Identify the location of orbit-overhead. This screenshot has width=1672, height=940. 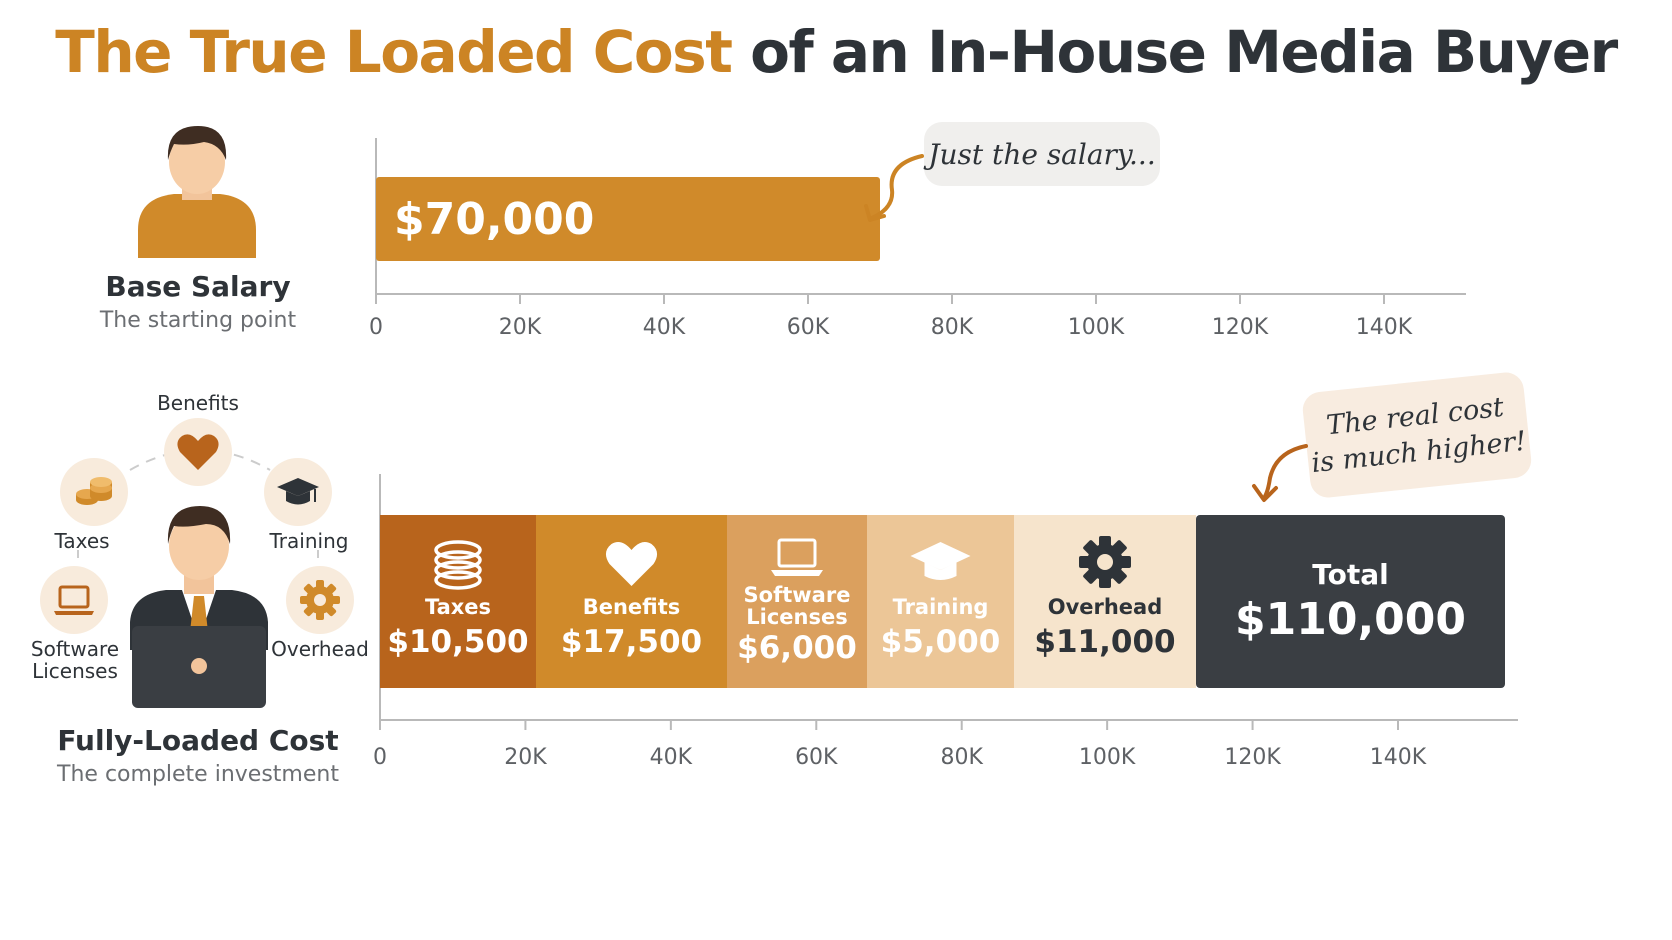
(320, 600).